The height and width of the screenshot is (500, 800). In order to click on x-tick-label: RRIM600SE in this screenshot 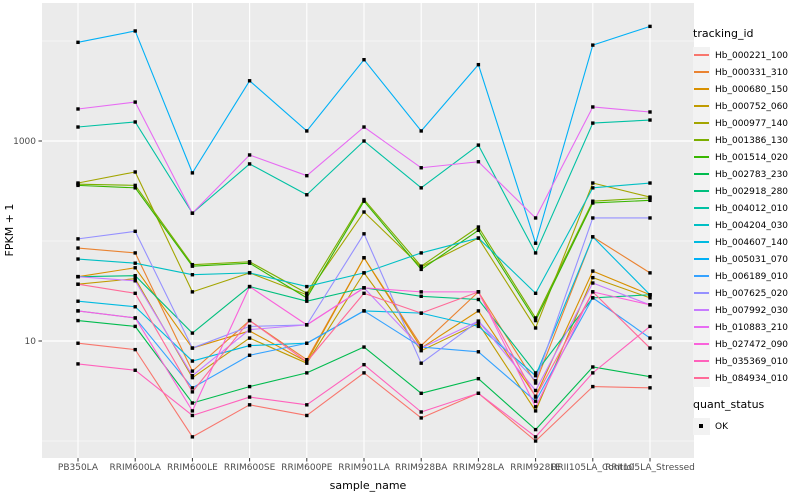, I will do `click(250, 468)`.